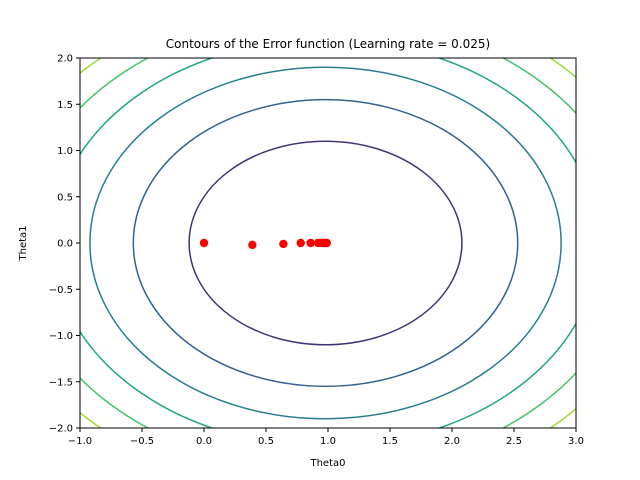  What do you see at coordinates (65, 105) in the screenshot?
I see `y-tick-label: 1.5` at bounding box center [65, 105].